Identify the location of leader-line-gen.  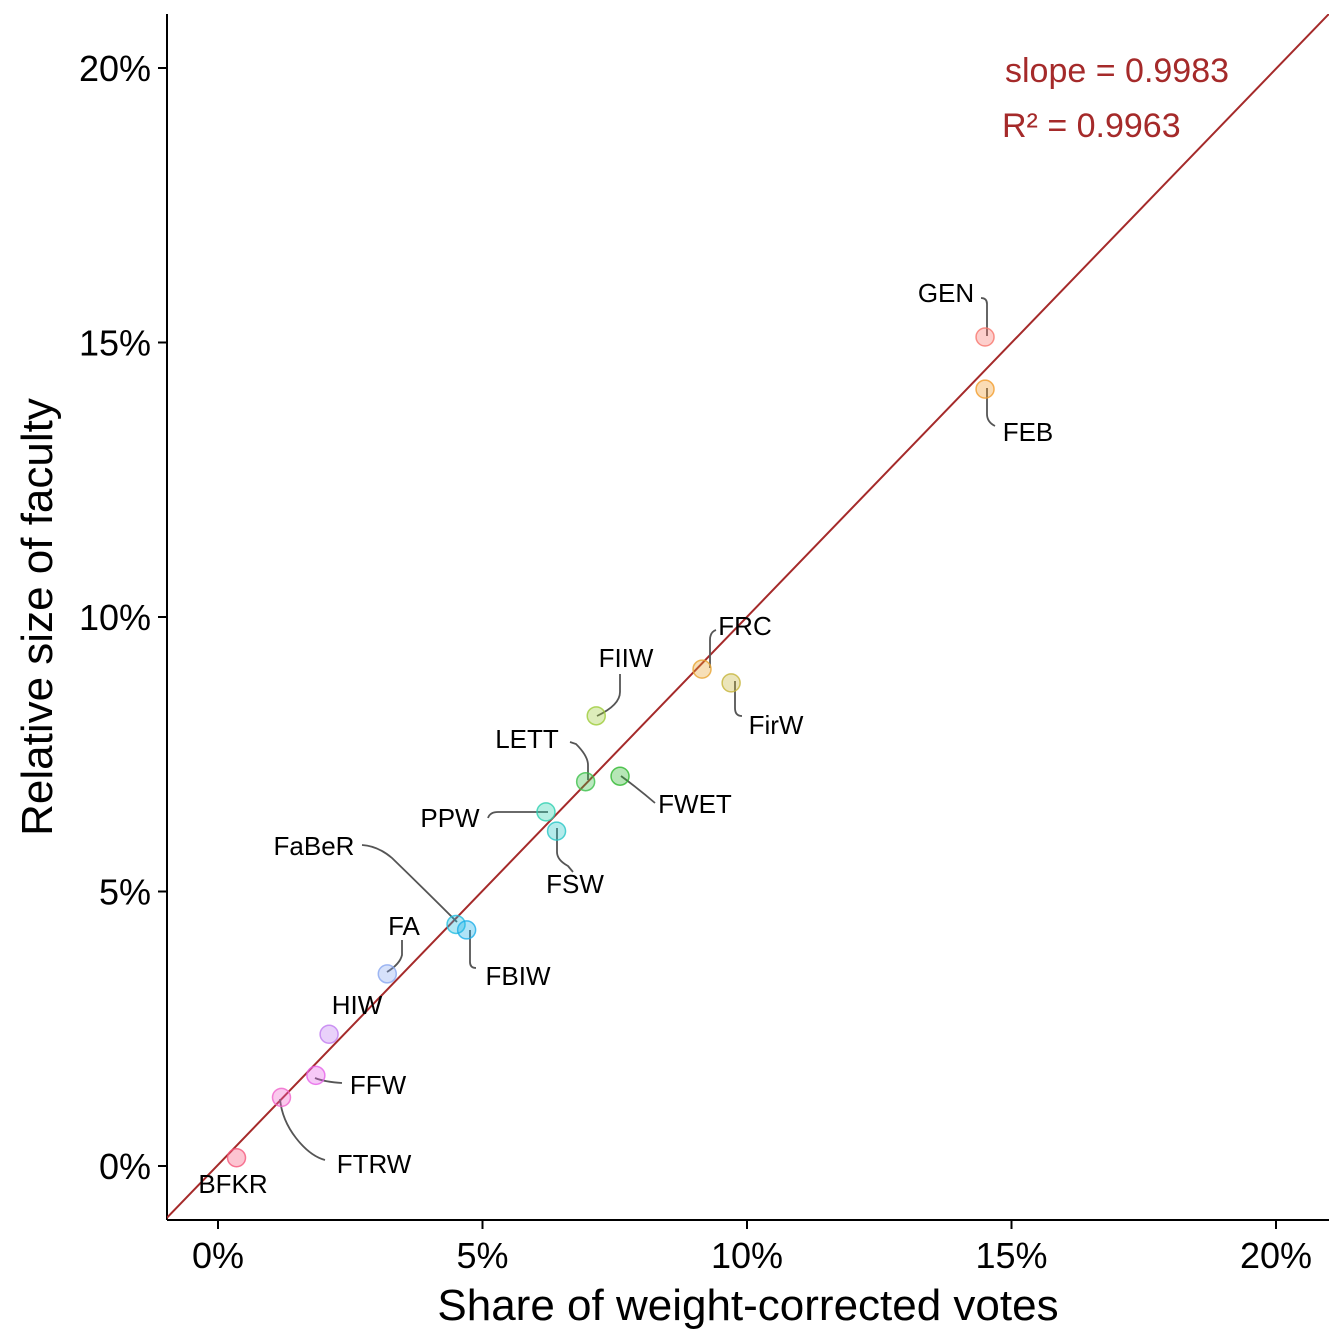
(984, 316).